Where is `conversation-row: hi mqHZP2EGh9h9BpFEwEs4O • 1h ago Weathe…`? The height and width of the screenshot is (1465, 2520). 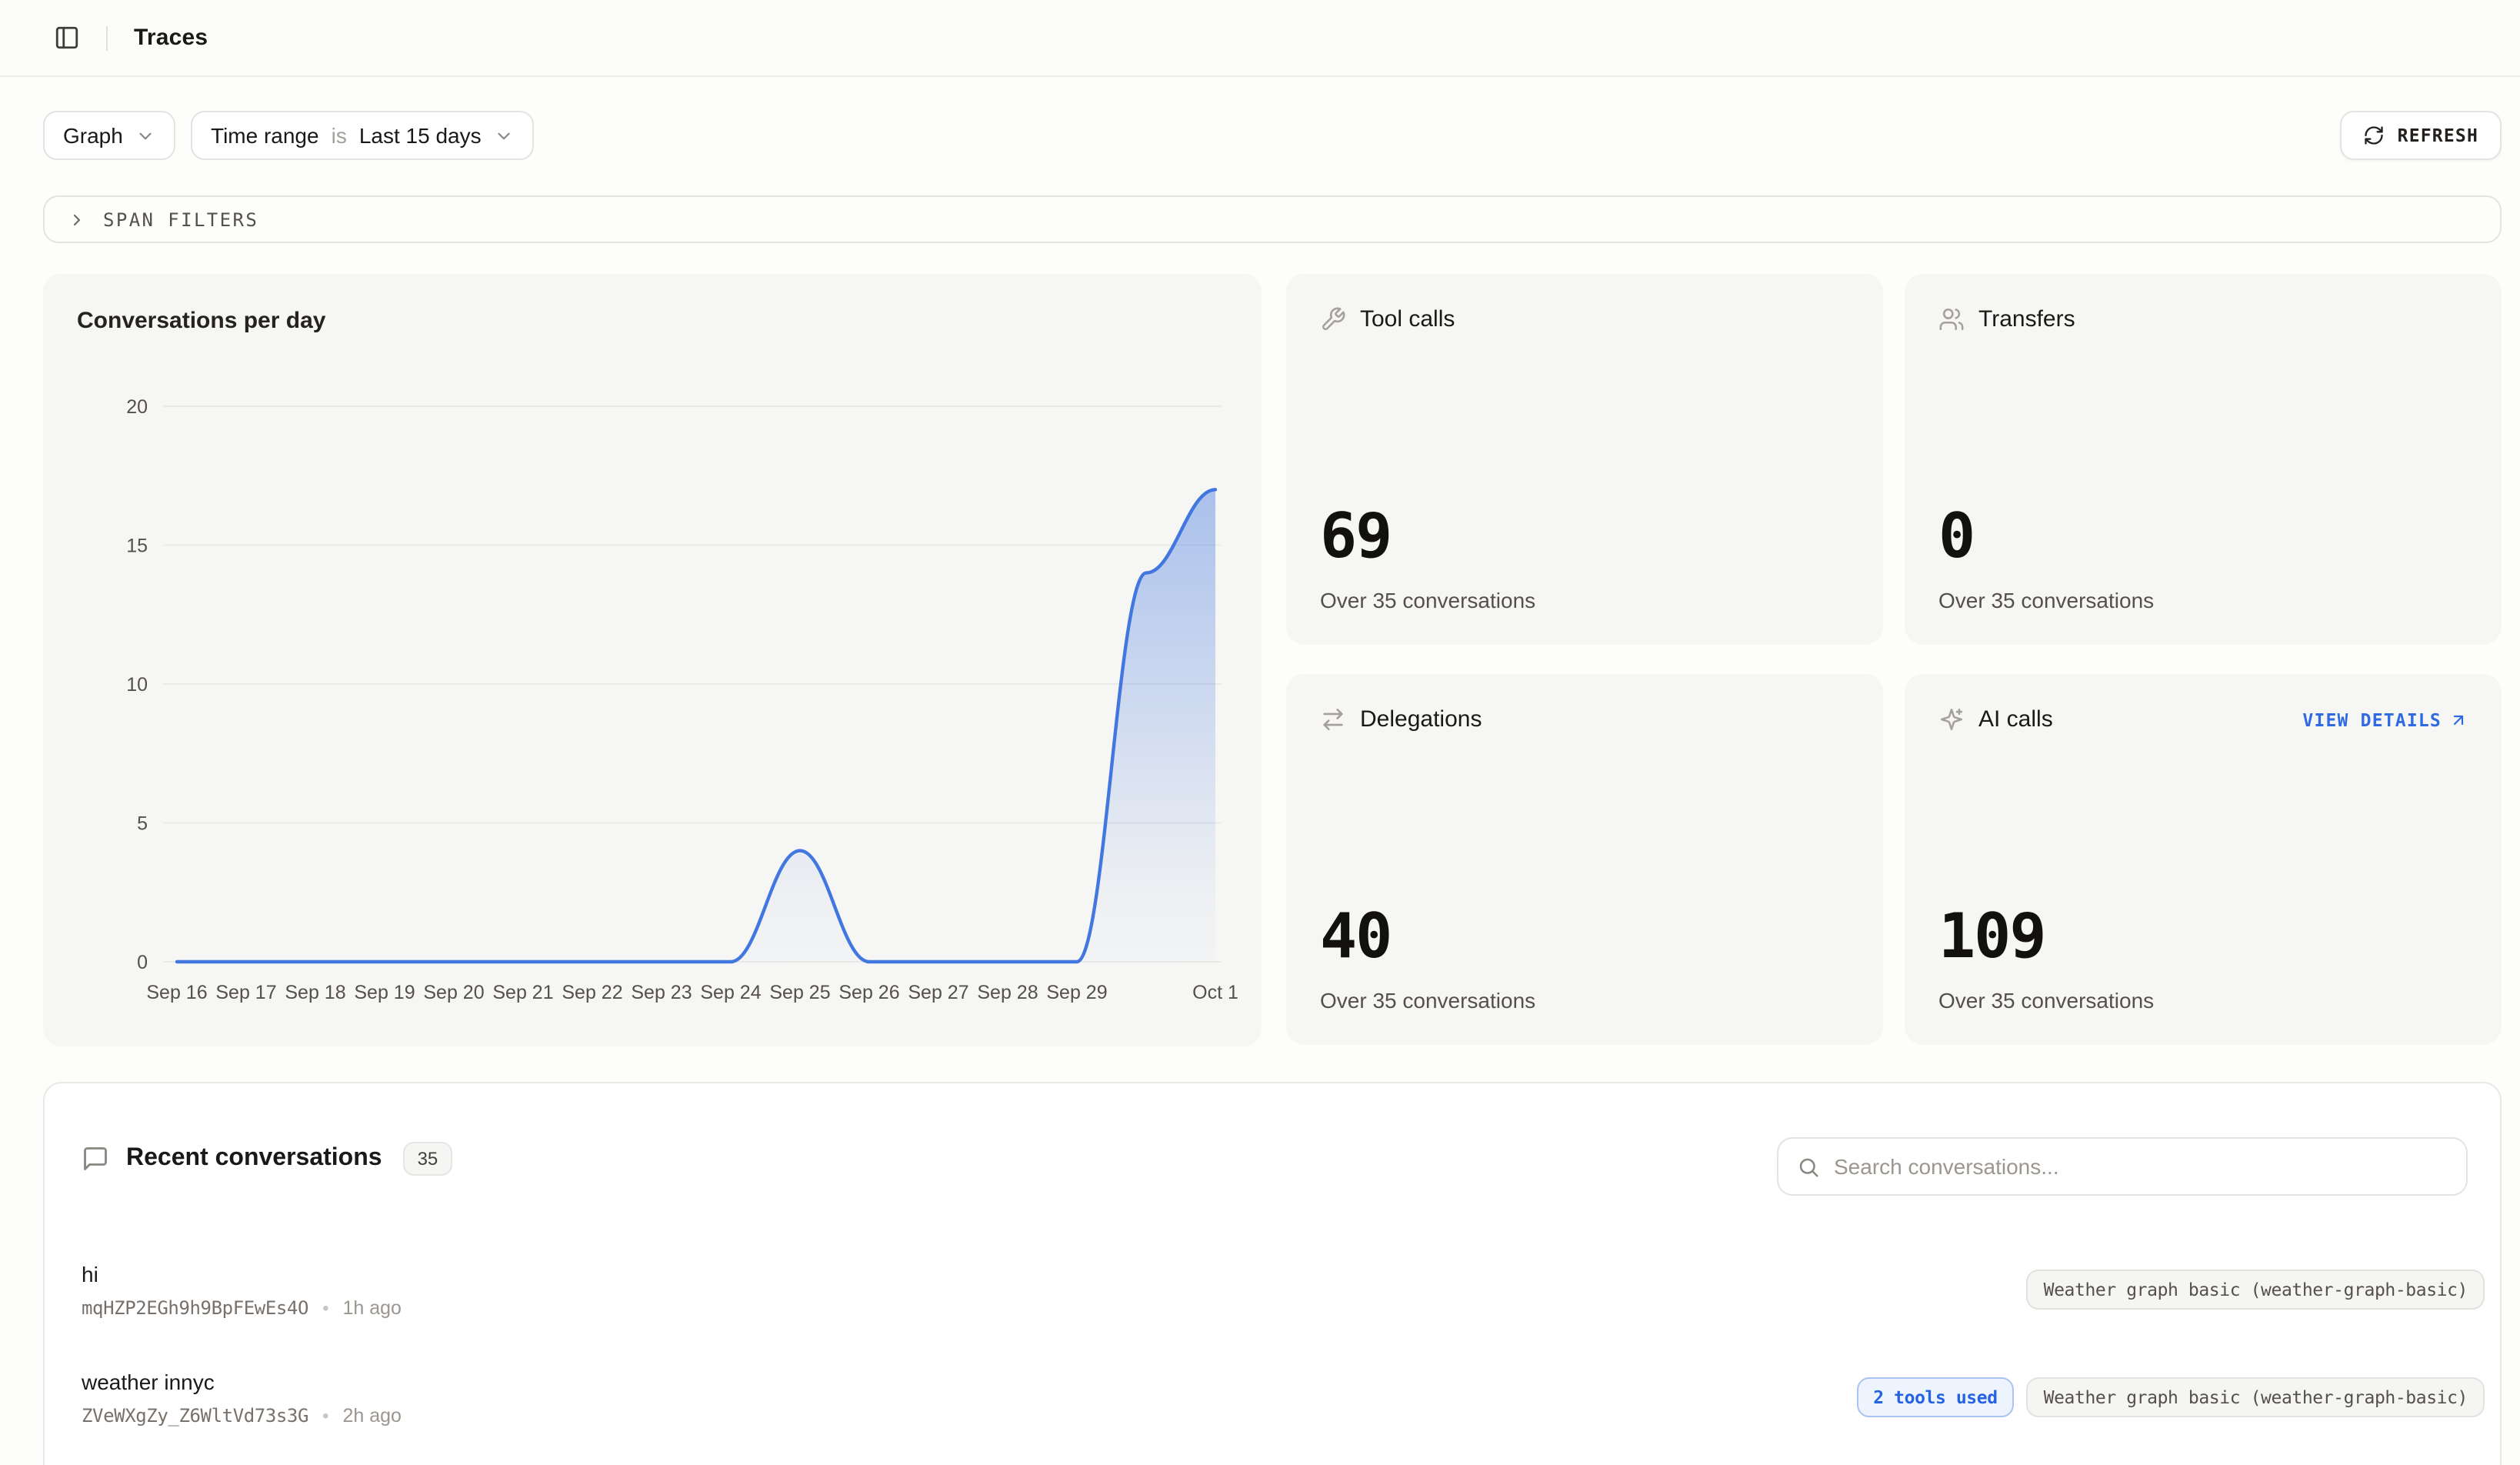
conversation-row: hi mqHZP2EGh9h9BpFEwEs4O • 1h ago Weathe… is located at coordinates (1283, 1290).